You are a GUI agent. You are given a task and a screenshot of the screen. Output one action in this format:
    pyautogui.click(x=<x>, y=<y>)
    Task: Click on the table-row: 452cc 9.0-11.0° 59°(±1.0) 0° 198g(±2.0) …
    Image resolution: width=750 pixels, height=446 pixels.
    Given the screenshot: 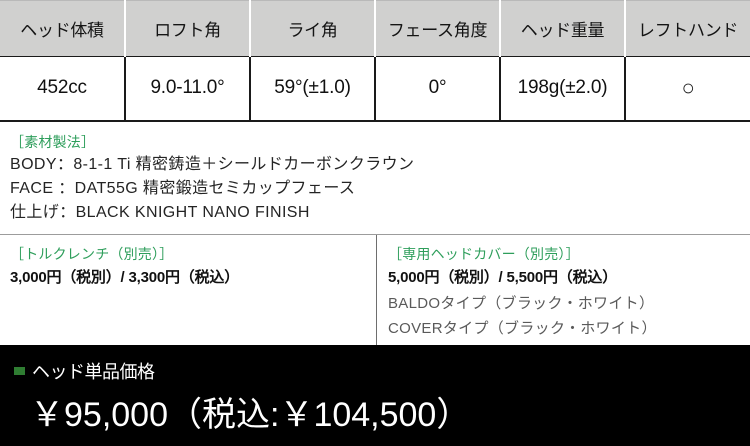 What is the action you would take?
    pyautogui.click(x=375, y=88)
    